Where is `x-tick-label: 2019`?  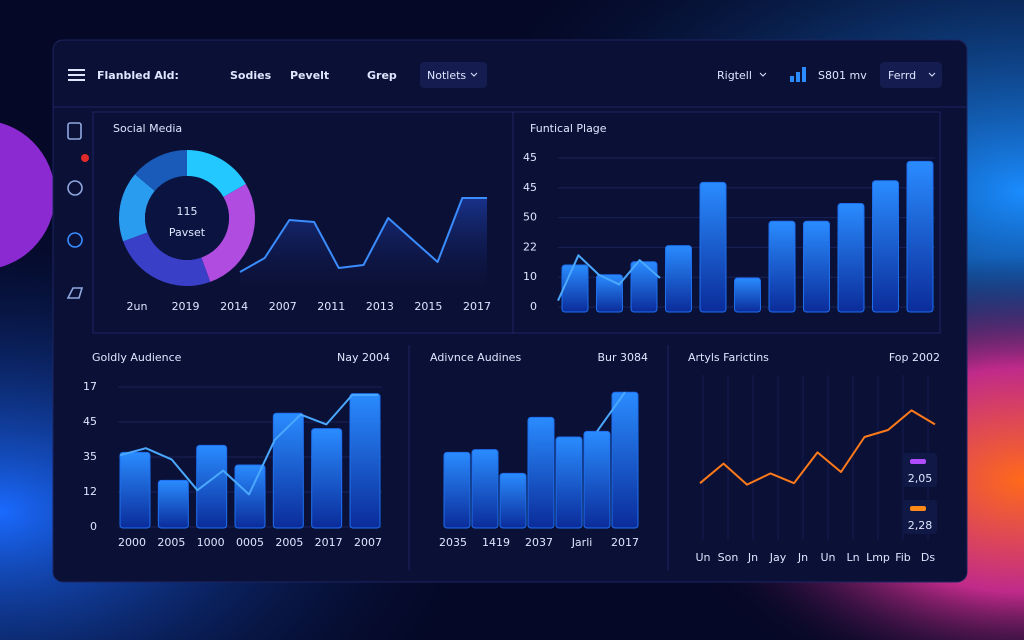
x-tick-label: 2019 is located at coordinates (186, 306).